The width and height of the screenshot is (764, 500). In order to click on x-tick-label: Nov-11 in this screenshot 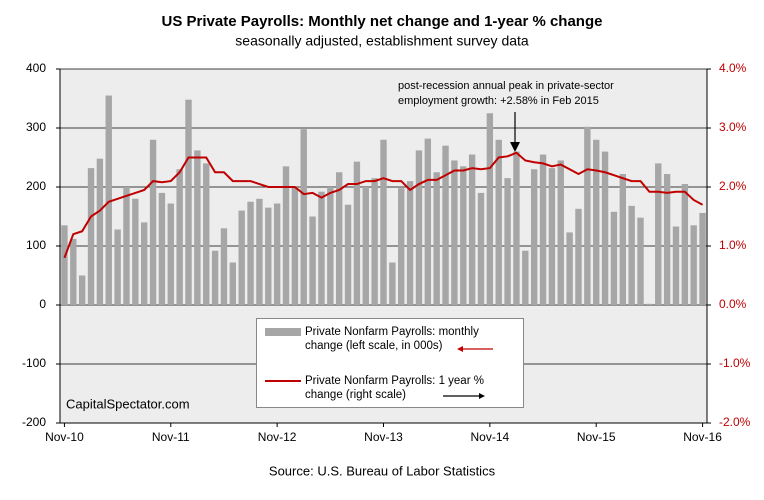, I will do `click(171, 437)`.